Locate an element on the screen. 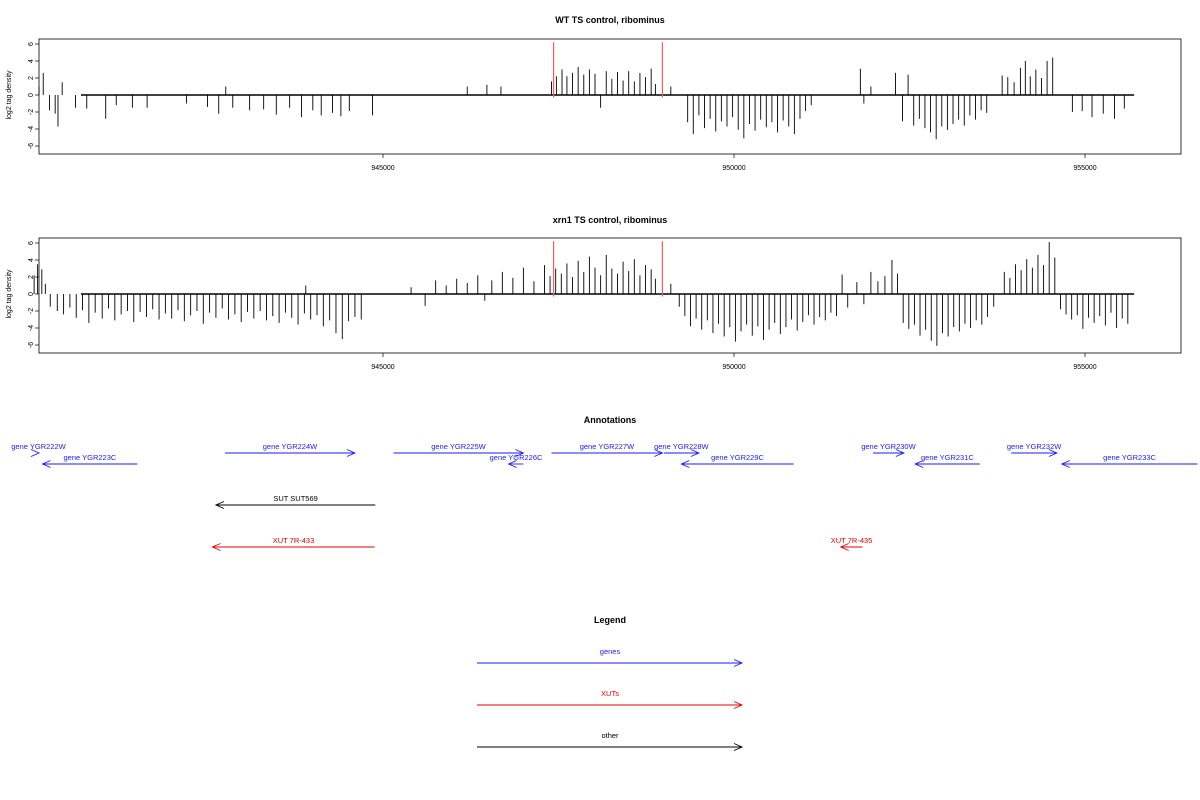 This screenshot has height=800, width=1200. xrn1-panel-title: xrn1 TS control, ribominus is located at coordinates (610, 220).